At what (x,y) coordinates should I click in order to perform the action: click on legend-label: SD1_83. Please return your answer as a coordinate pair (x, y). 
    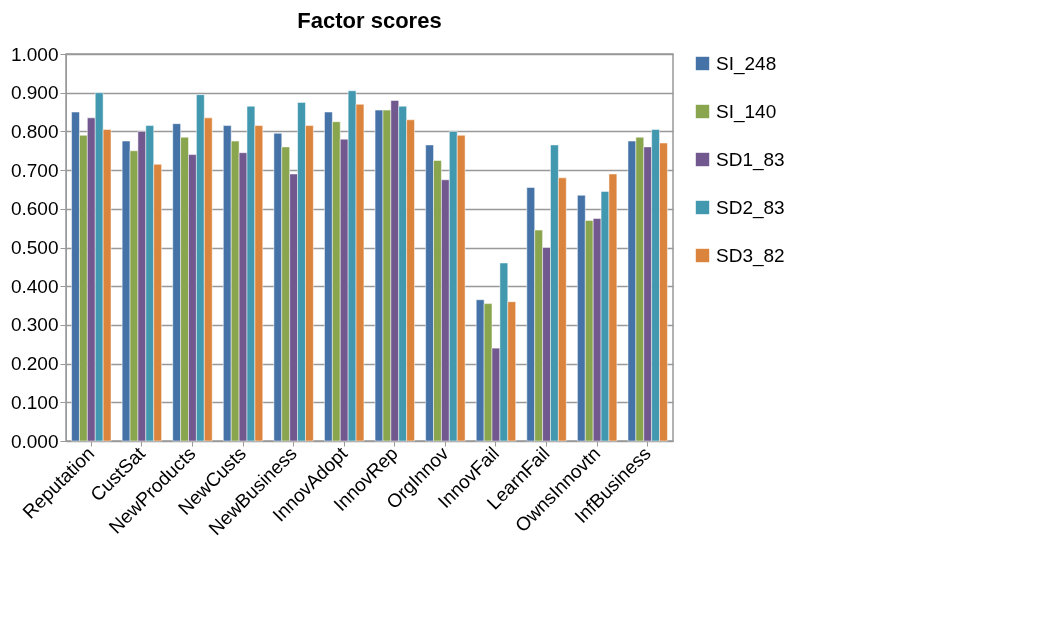
    Looking at the image, I should click on (750, 159).